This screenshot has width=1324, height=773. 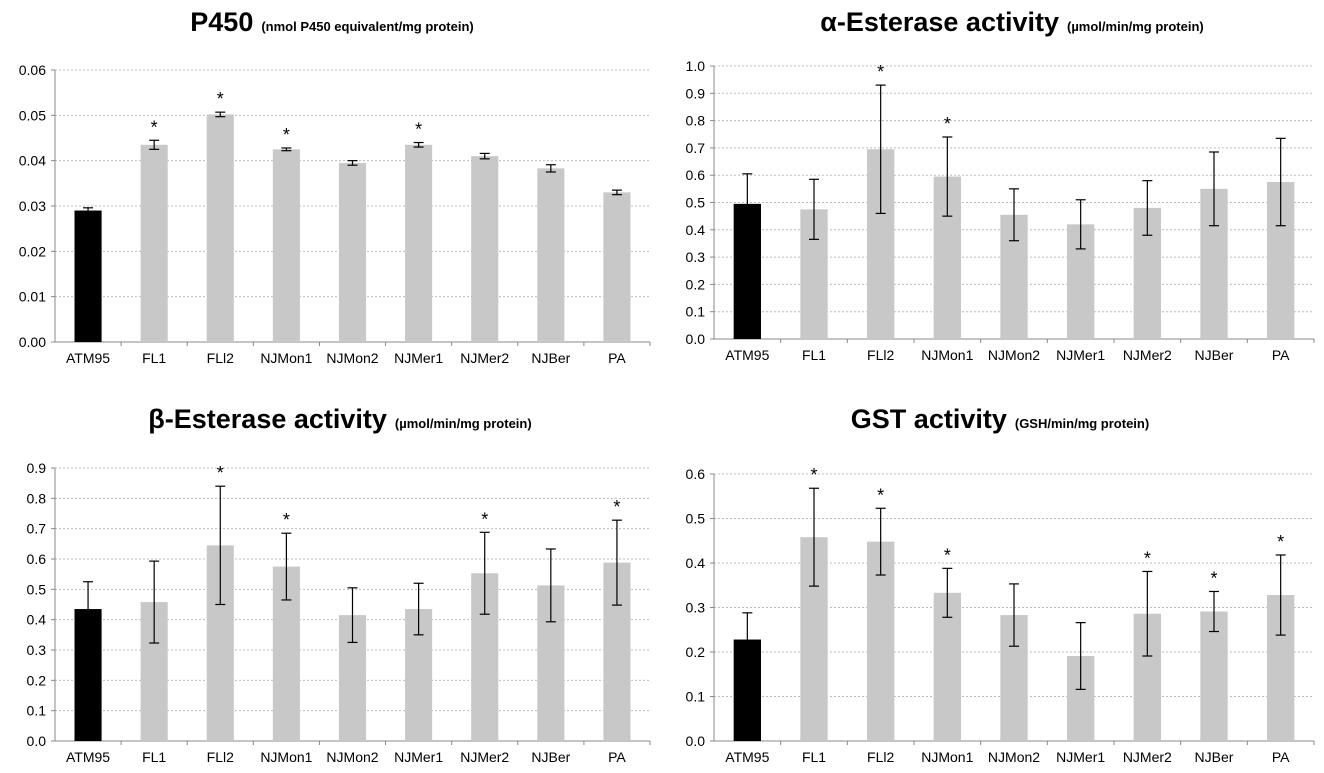 I want to click on gst-y-tick-label: 0.3, so click(x=696, y=608).